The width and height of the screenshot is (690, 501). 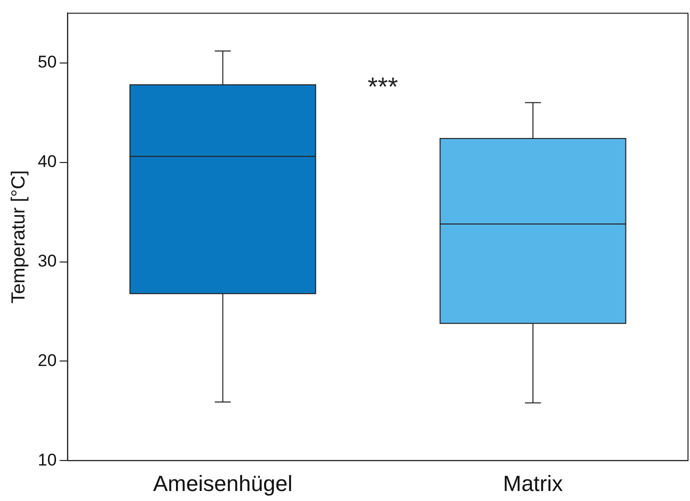 I want to click on annotation: ***, so click(x=383, y=86).